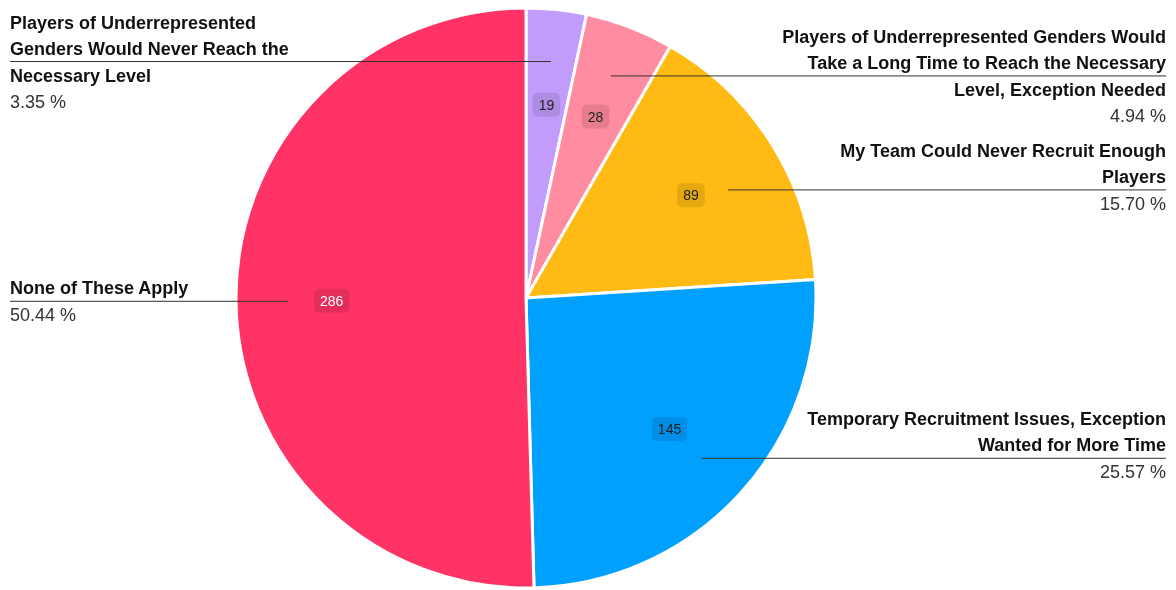 This screenshot has height=590, width=1176. Describe the element at coordinates (691, 195) in the screenshot. I see `data-label: 89` at that location.